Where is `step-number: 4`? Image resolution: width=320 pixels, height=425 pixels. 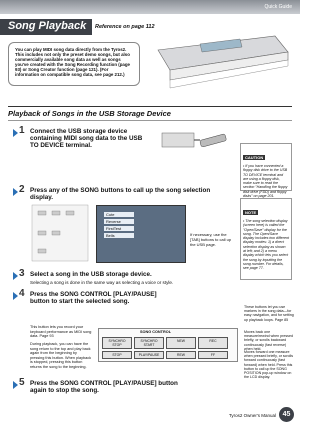 step-number: 4 is located at coordinates (22, 293).